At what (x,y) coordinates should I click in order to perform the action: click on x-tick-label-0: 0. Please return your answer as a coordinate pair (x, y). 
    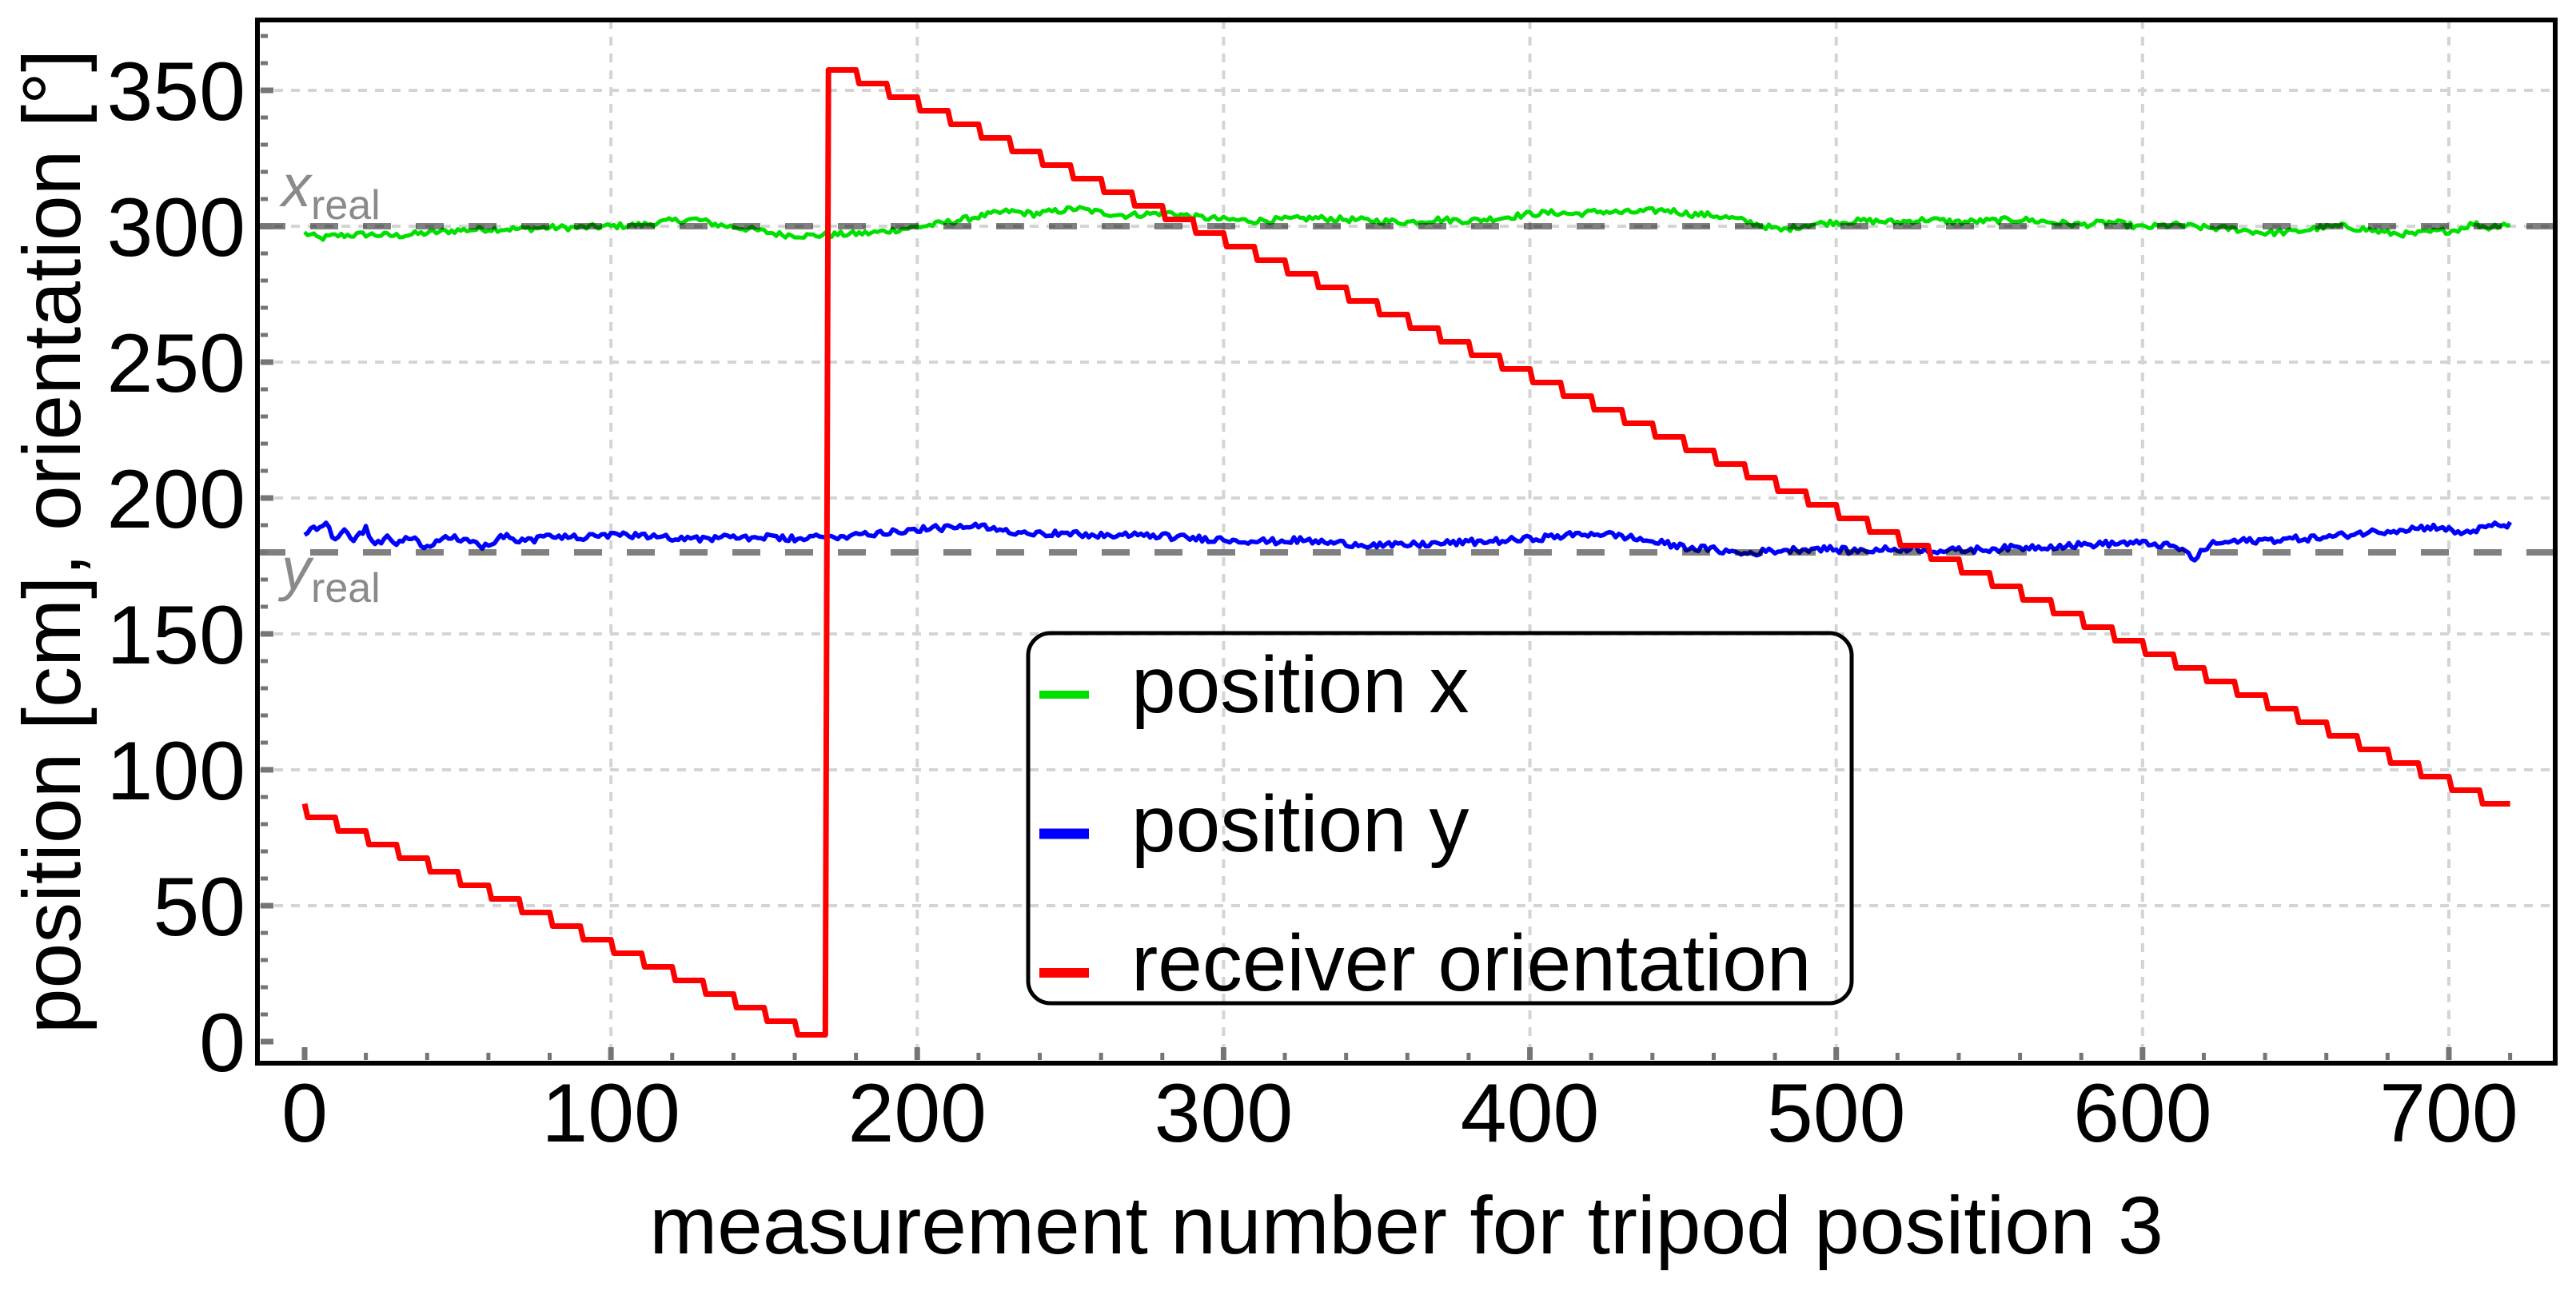
    Looking at the image, I should click on (304, 1113).